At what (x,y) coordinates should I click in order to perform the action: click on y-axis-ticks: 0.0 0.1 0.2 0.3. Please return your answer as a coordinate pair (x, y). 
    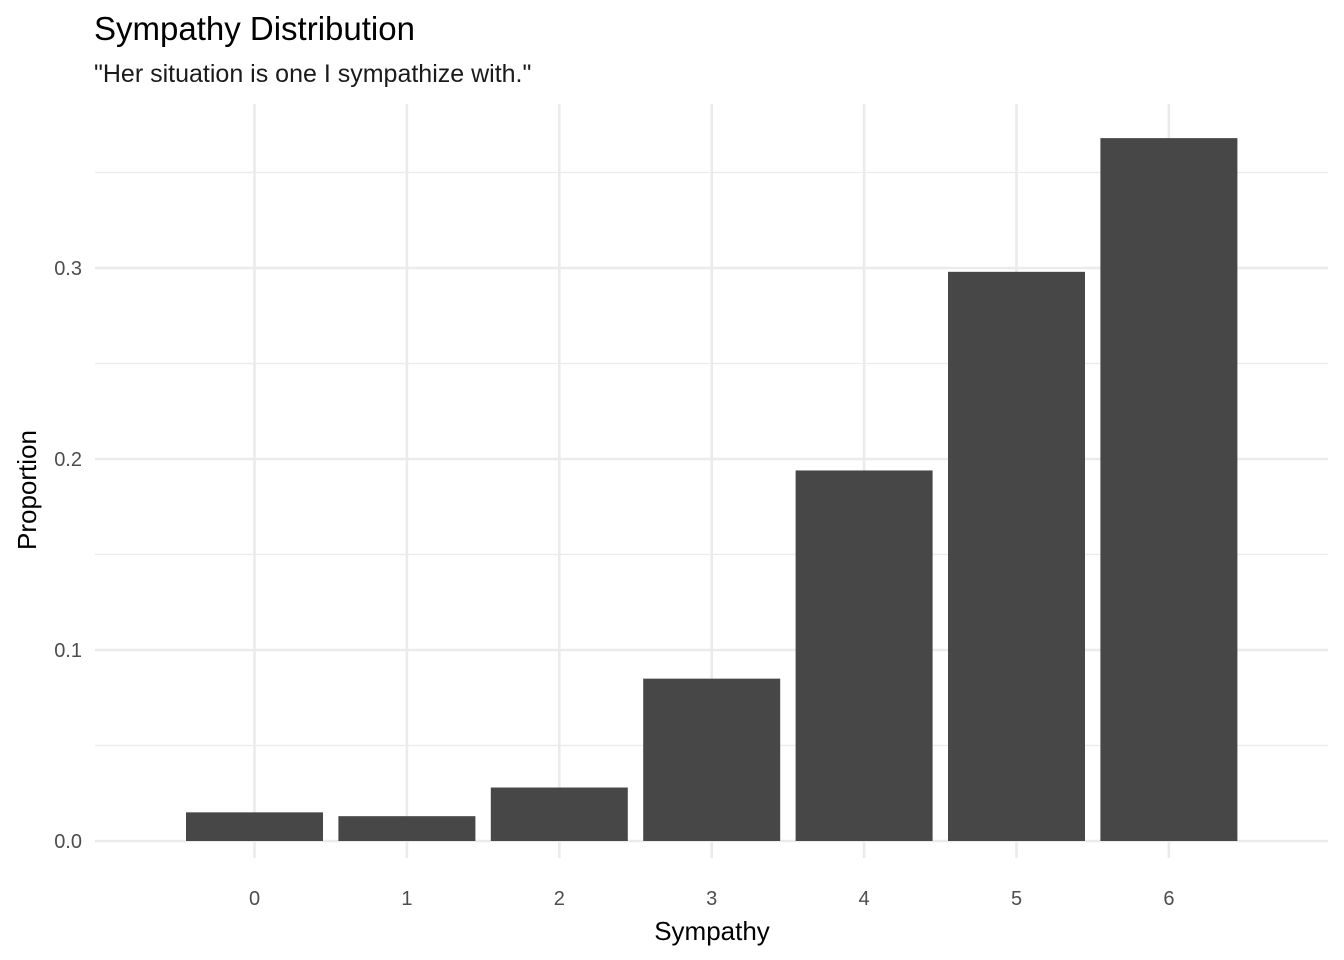
    Looking at the image, I should click on (68, 555).